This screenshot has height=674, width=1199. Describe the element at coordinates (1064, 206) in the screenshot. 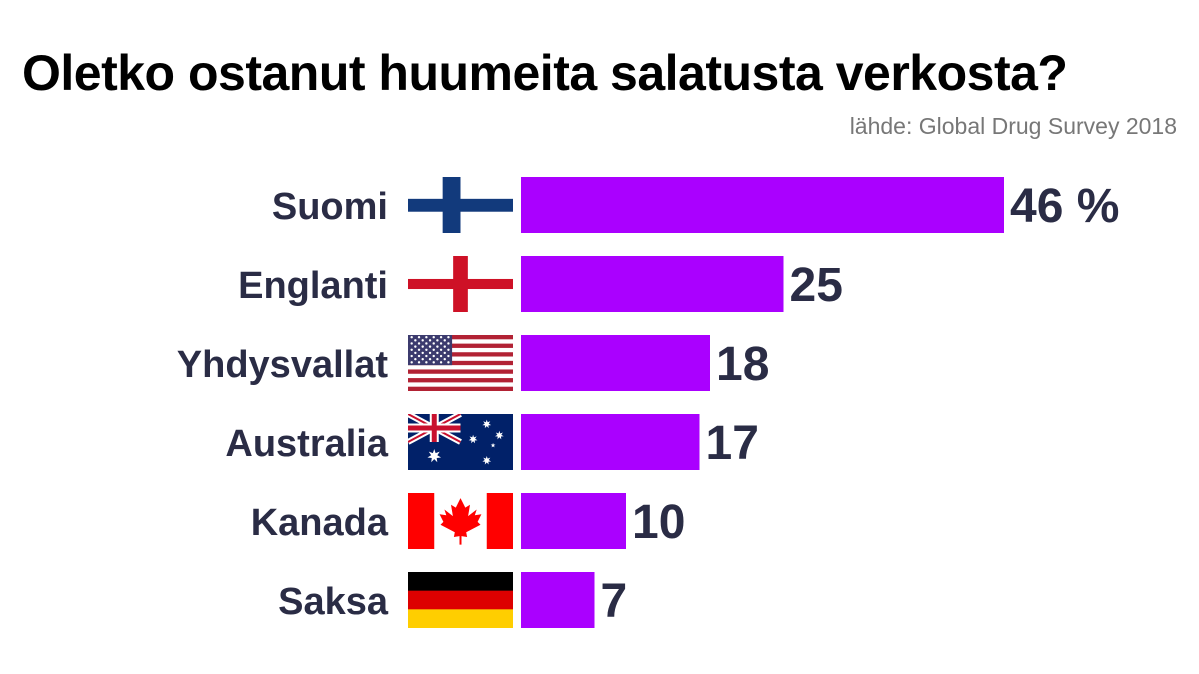

I see `value-label-suomi: 46 %` at that location.